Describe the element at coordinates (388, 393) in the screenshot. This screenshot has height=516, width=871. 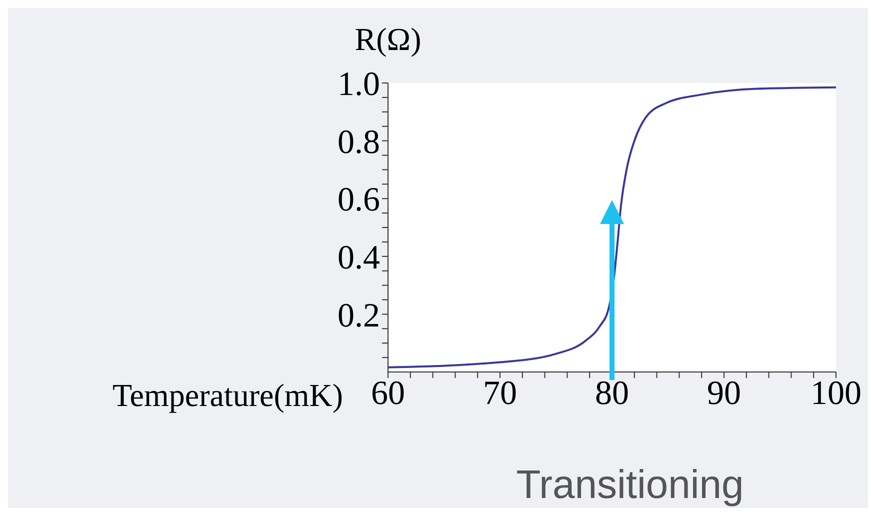
I see `x-tick-label: 60` at that location.